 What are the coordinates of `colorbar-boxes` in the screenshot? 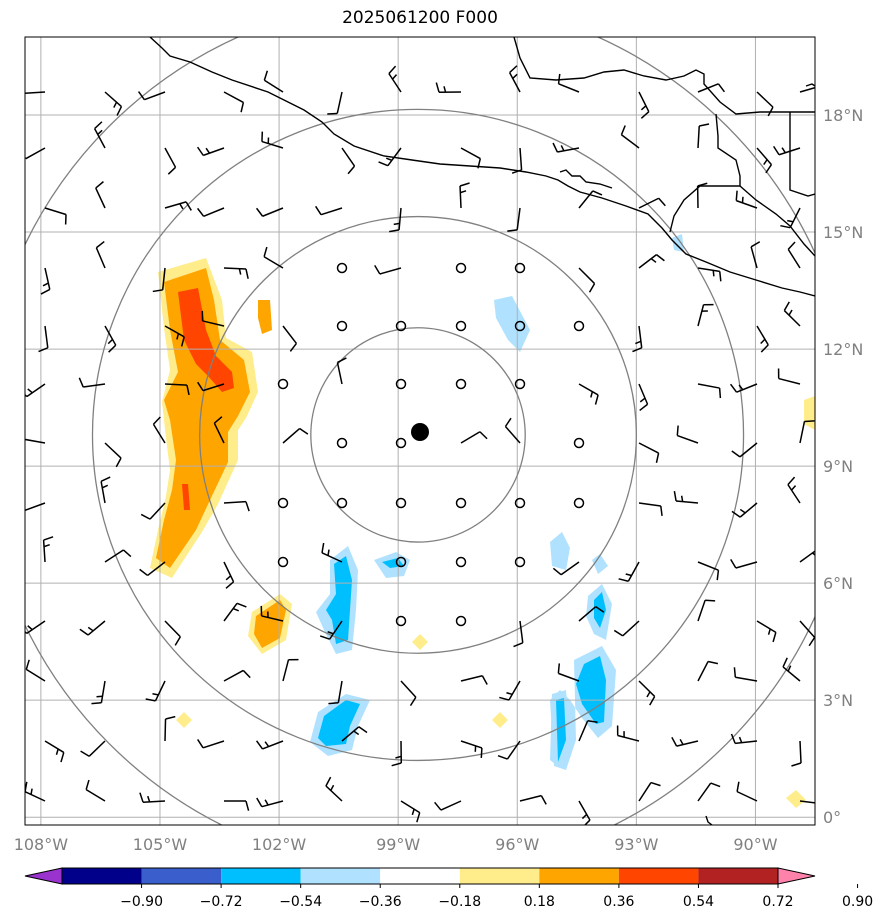 It's located at (420, 876).